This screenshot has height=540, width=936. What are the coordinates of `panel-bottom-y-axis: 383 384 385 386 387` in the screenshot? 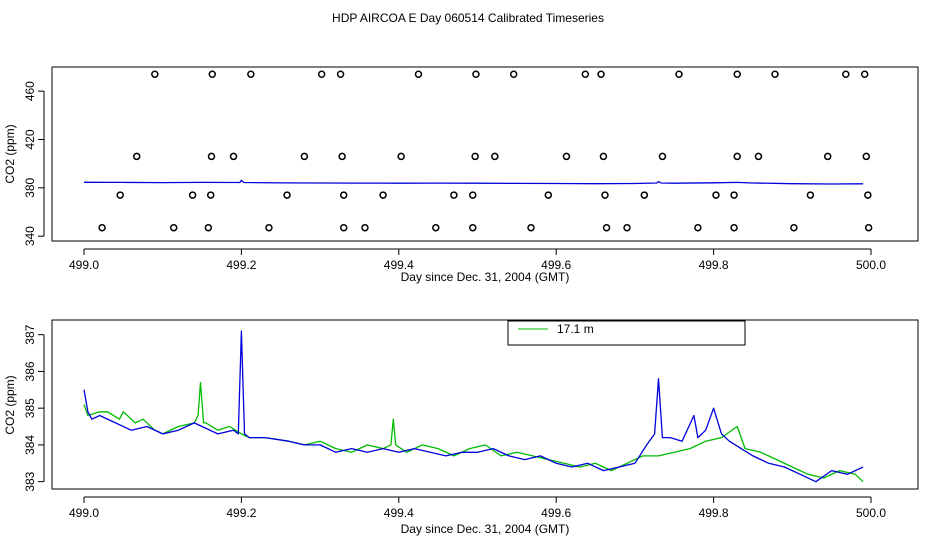 It's located at (34, 408).